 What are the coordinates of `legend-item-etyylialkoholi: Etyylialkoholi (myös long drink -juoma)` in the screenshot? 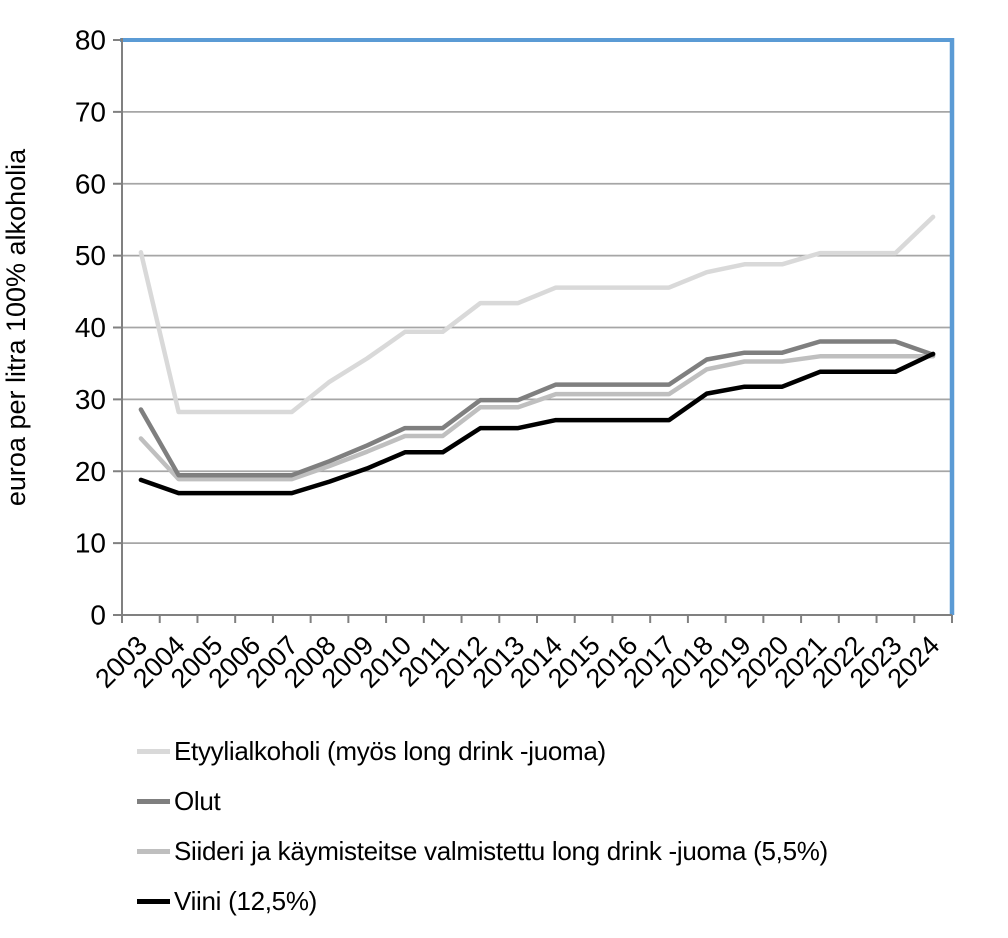 It's located at (482, 751).